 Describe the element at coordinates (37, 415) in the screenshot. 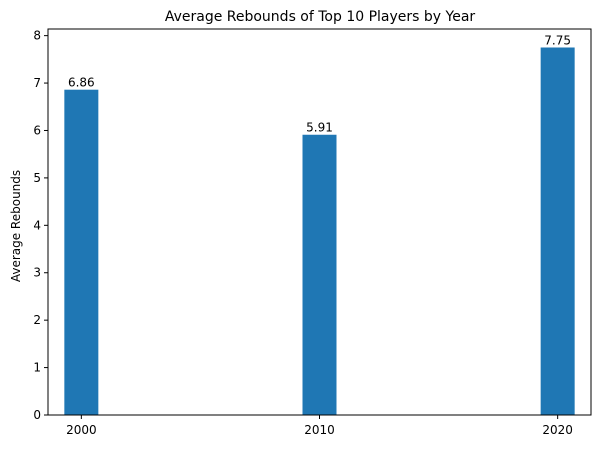

I see `y-tick-label-0: 0` at that location.